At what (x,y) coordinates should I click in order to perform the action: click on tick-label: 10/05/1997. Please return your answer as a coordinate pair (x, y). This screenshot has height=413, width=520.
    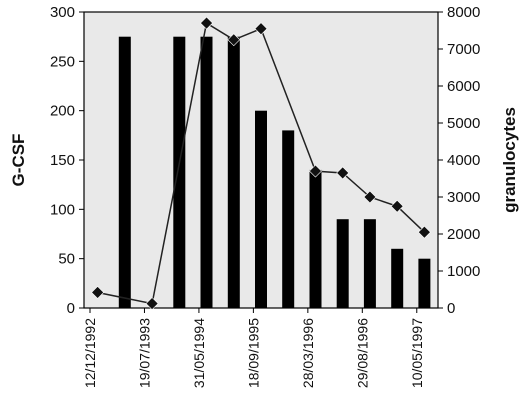
    Looking at the image, I should click on (417, 353).